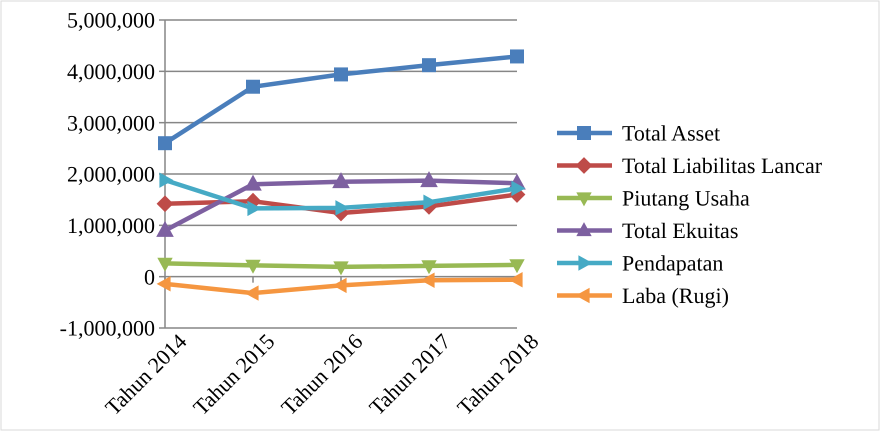  Describe the element at coordinates (671, 133) in the screenshot. I see `legend-label: Total Asset` at that location.